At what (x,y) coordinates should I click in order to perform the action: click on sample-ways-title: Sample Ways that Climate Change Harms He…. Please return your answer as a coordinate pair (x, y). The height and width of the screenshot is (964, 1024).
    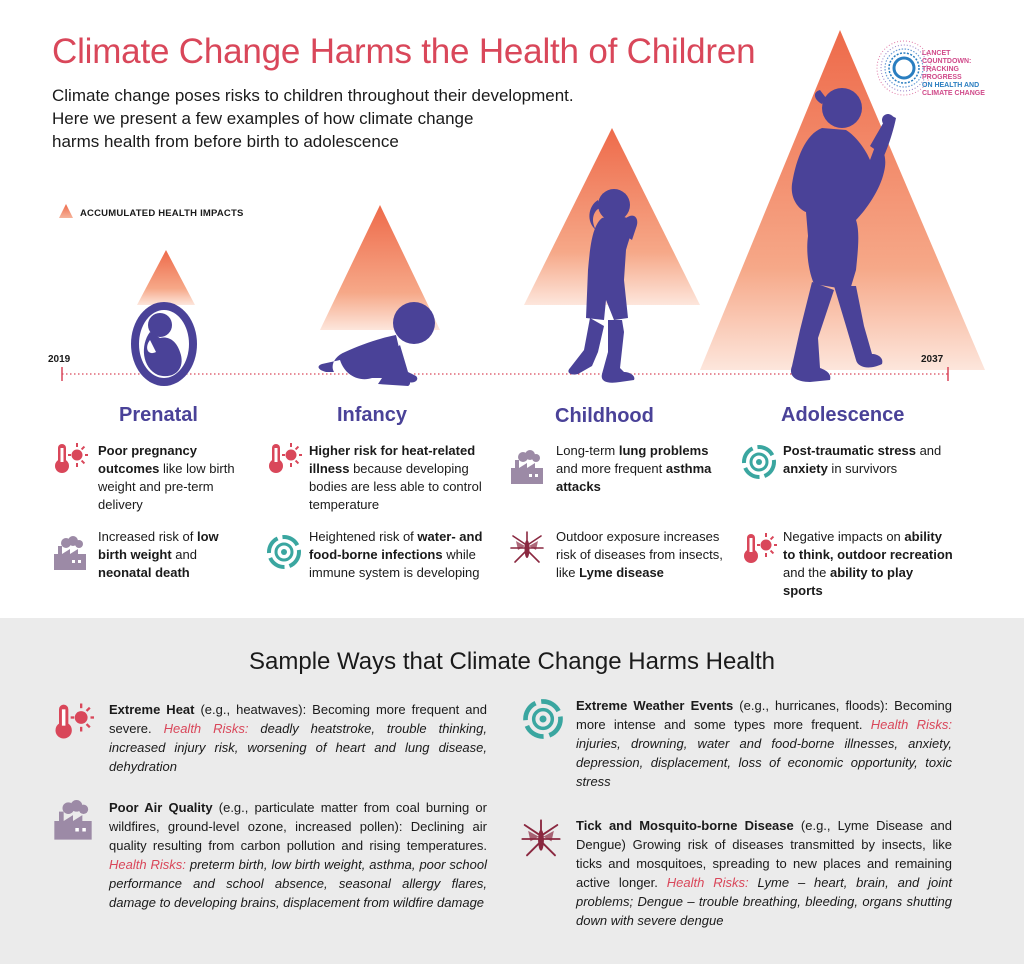
    Looking at the image, I should click on (512, 661).